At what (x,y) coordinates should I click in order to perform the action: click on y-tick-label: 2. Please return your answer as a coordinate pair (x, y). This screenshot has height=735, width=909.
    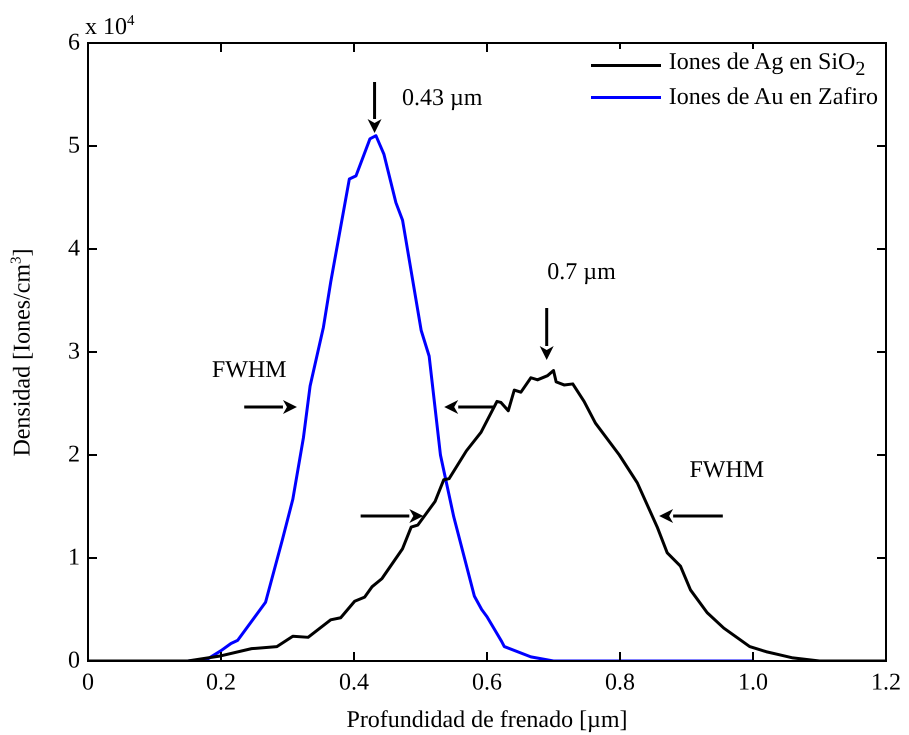
    Looking at the image, I should click on (74, 454).